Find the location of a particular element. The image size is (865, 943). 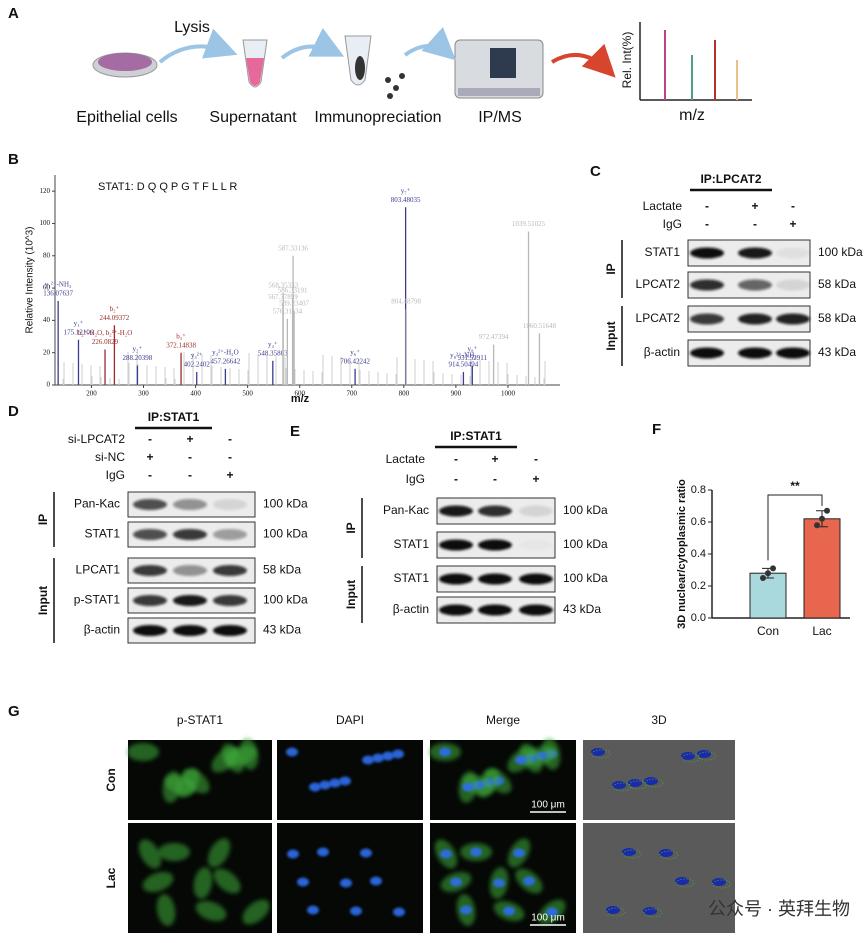

x-tick-label: 200 is located at coordinates (91, 394).